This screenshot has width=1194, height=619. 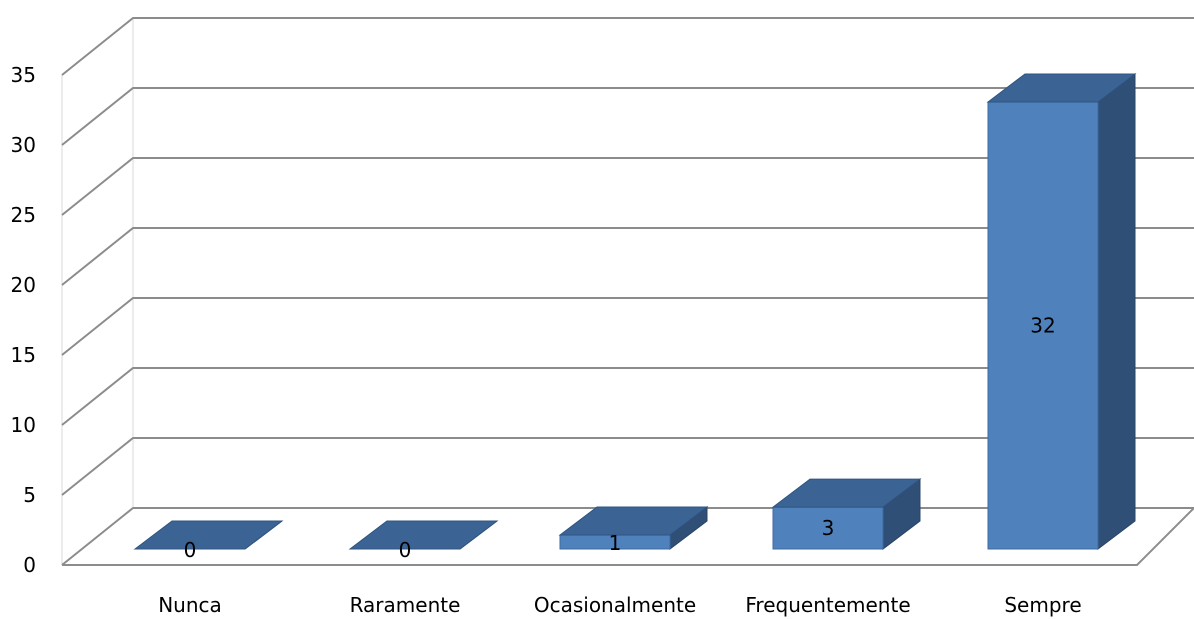 What do you see at coordinates (23, 355) in the screenshot?
I see `y-tick-label: 15` at bounding box center [23, 355].